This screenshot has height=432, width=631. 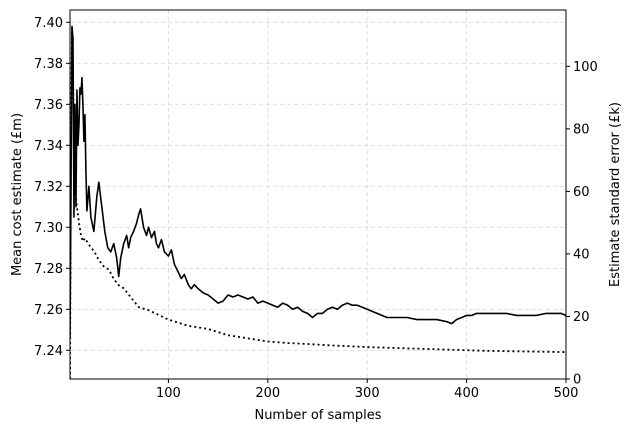 What do you see at coordinates (581, 129) in the screenshot?
I see `right-y-tick-label: 80` at bounding box center [581, 129].